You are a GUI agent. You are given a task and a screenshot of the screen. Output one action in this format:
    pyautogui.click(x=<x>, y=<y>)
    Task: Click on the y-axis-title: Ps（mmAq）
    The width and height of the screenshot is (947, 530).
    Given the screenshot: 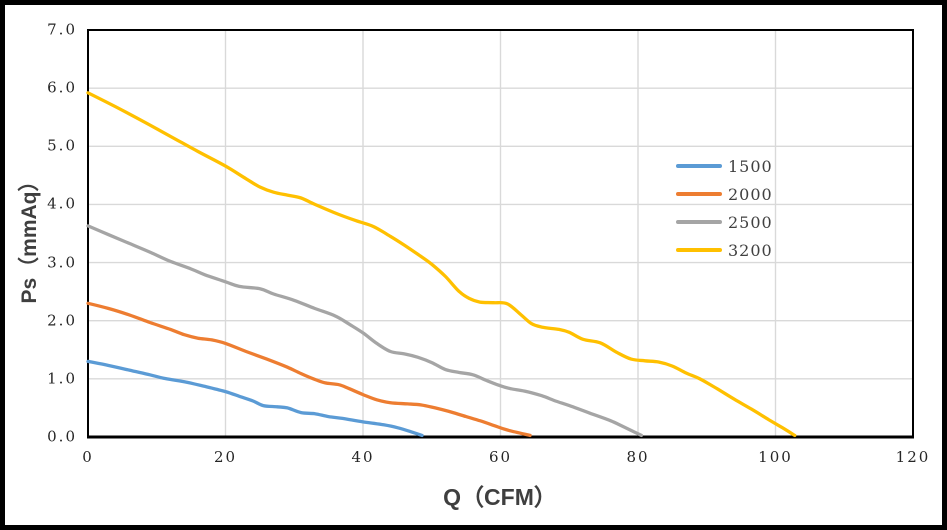 What is the action you would take?
    pyautogui.click(x=29, y=237)
    